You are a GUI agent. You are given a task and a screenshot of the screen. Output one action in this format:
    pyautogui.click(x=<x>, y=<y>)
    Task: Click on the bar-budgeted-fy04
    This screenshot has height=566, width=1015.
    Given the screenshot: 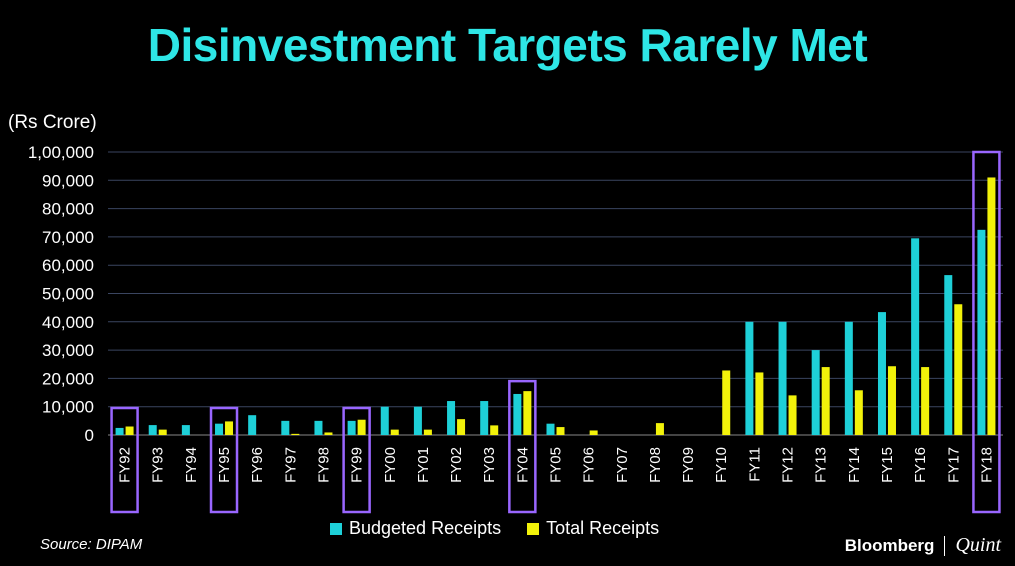 What is the action you would take?
    pyautogui.click(x=517, y=414)
    